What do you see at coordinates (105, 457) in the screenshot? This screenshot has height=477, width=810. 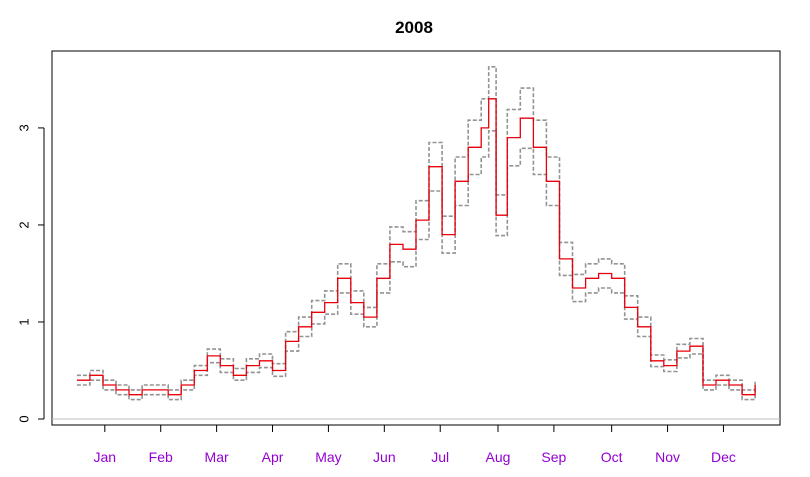 I see `x-tick-label: Jan` at bounding box center [105, 457].